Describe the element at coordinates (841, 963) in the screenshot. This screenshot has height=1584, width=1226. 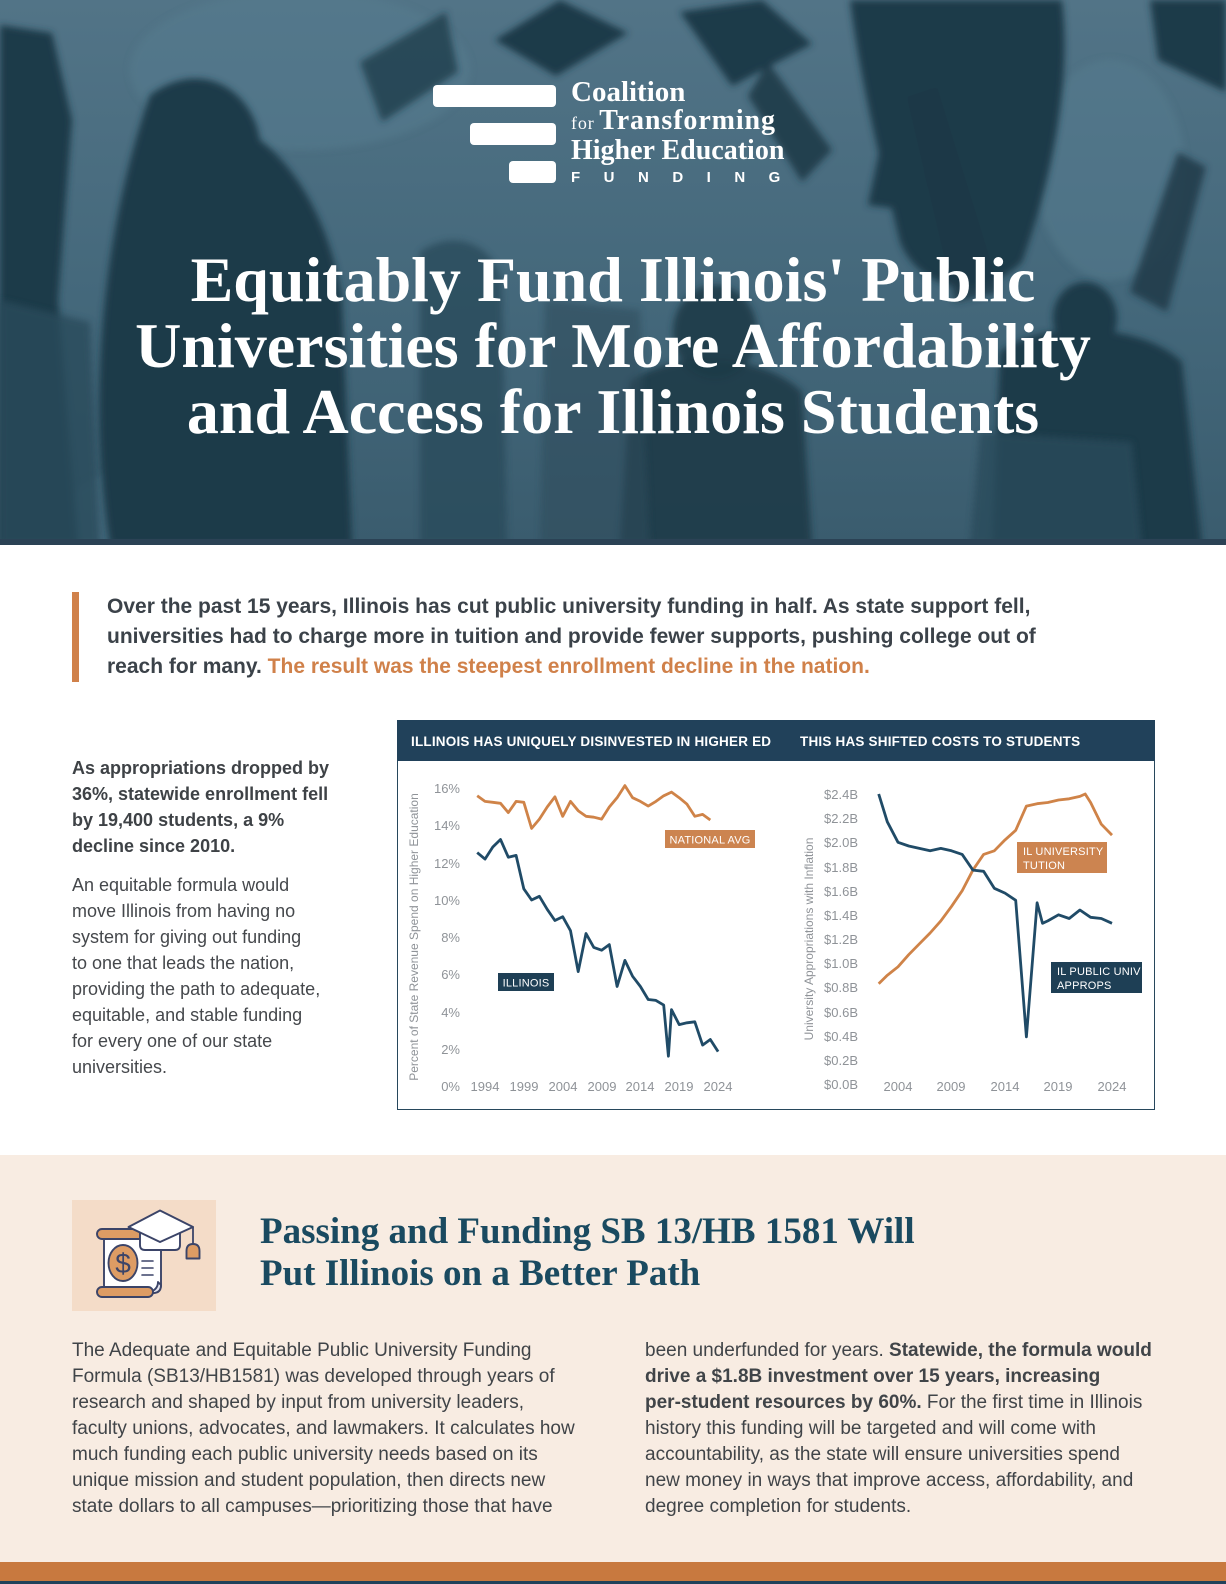
I see `svg-text: $1.0B` at that location.